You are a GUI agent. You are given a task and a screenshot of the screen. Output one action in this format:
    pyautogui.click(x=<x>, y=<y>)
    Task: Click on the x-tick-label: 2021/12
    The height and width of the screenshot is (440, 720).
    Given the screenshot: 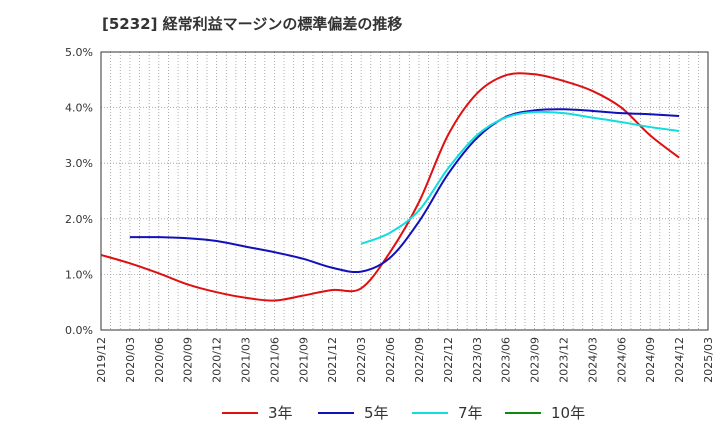 What is the action you would take?
    pyautogui.click(x=332, y=360)
    